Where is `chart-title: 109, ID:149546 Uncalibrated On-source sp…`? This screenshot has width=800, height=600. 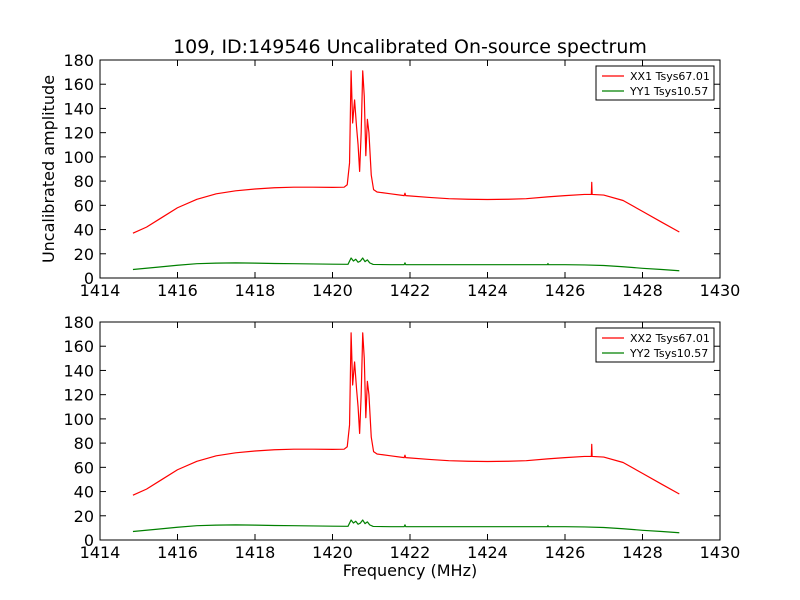 chart-title: 109, ID:149546 Uncalibrated On-source sp… is located at coordinates (410, 47).